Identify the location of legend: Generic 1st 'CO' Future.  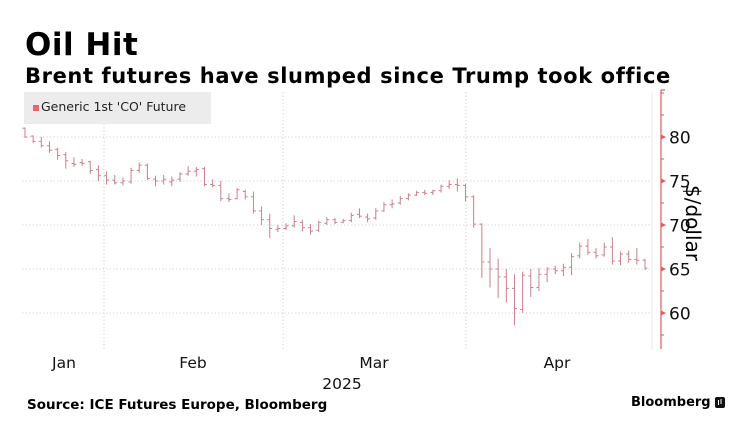
(117, 108).